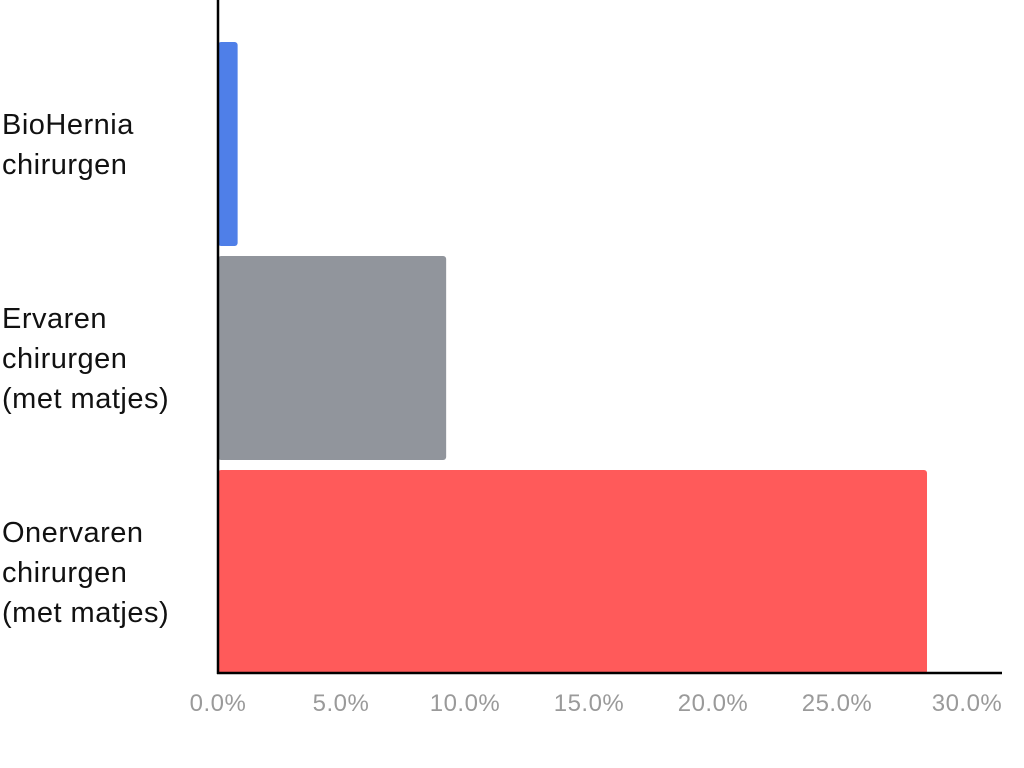 The height and width of the screenshot is (768, 1024). What do you see at coordinates (713, 703) in the screenshot?
I see `x-tick-label-4: 20.0%` at bounding box center [713, 703].